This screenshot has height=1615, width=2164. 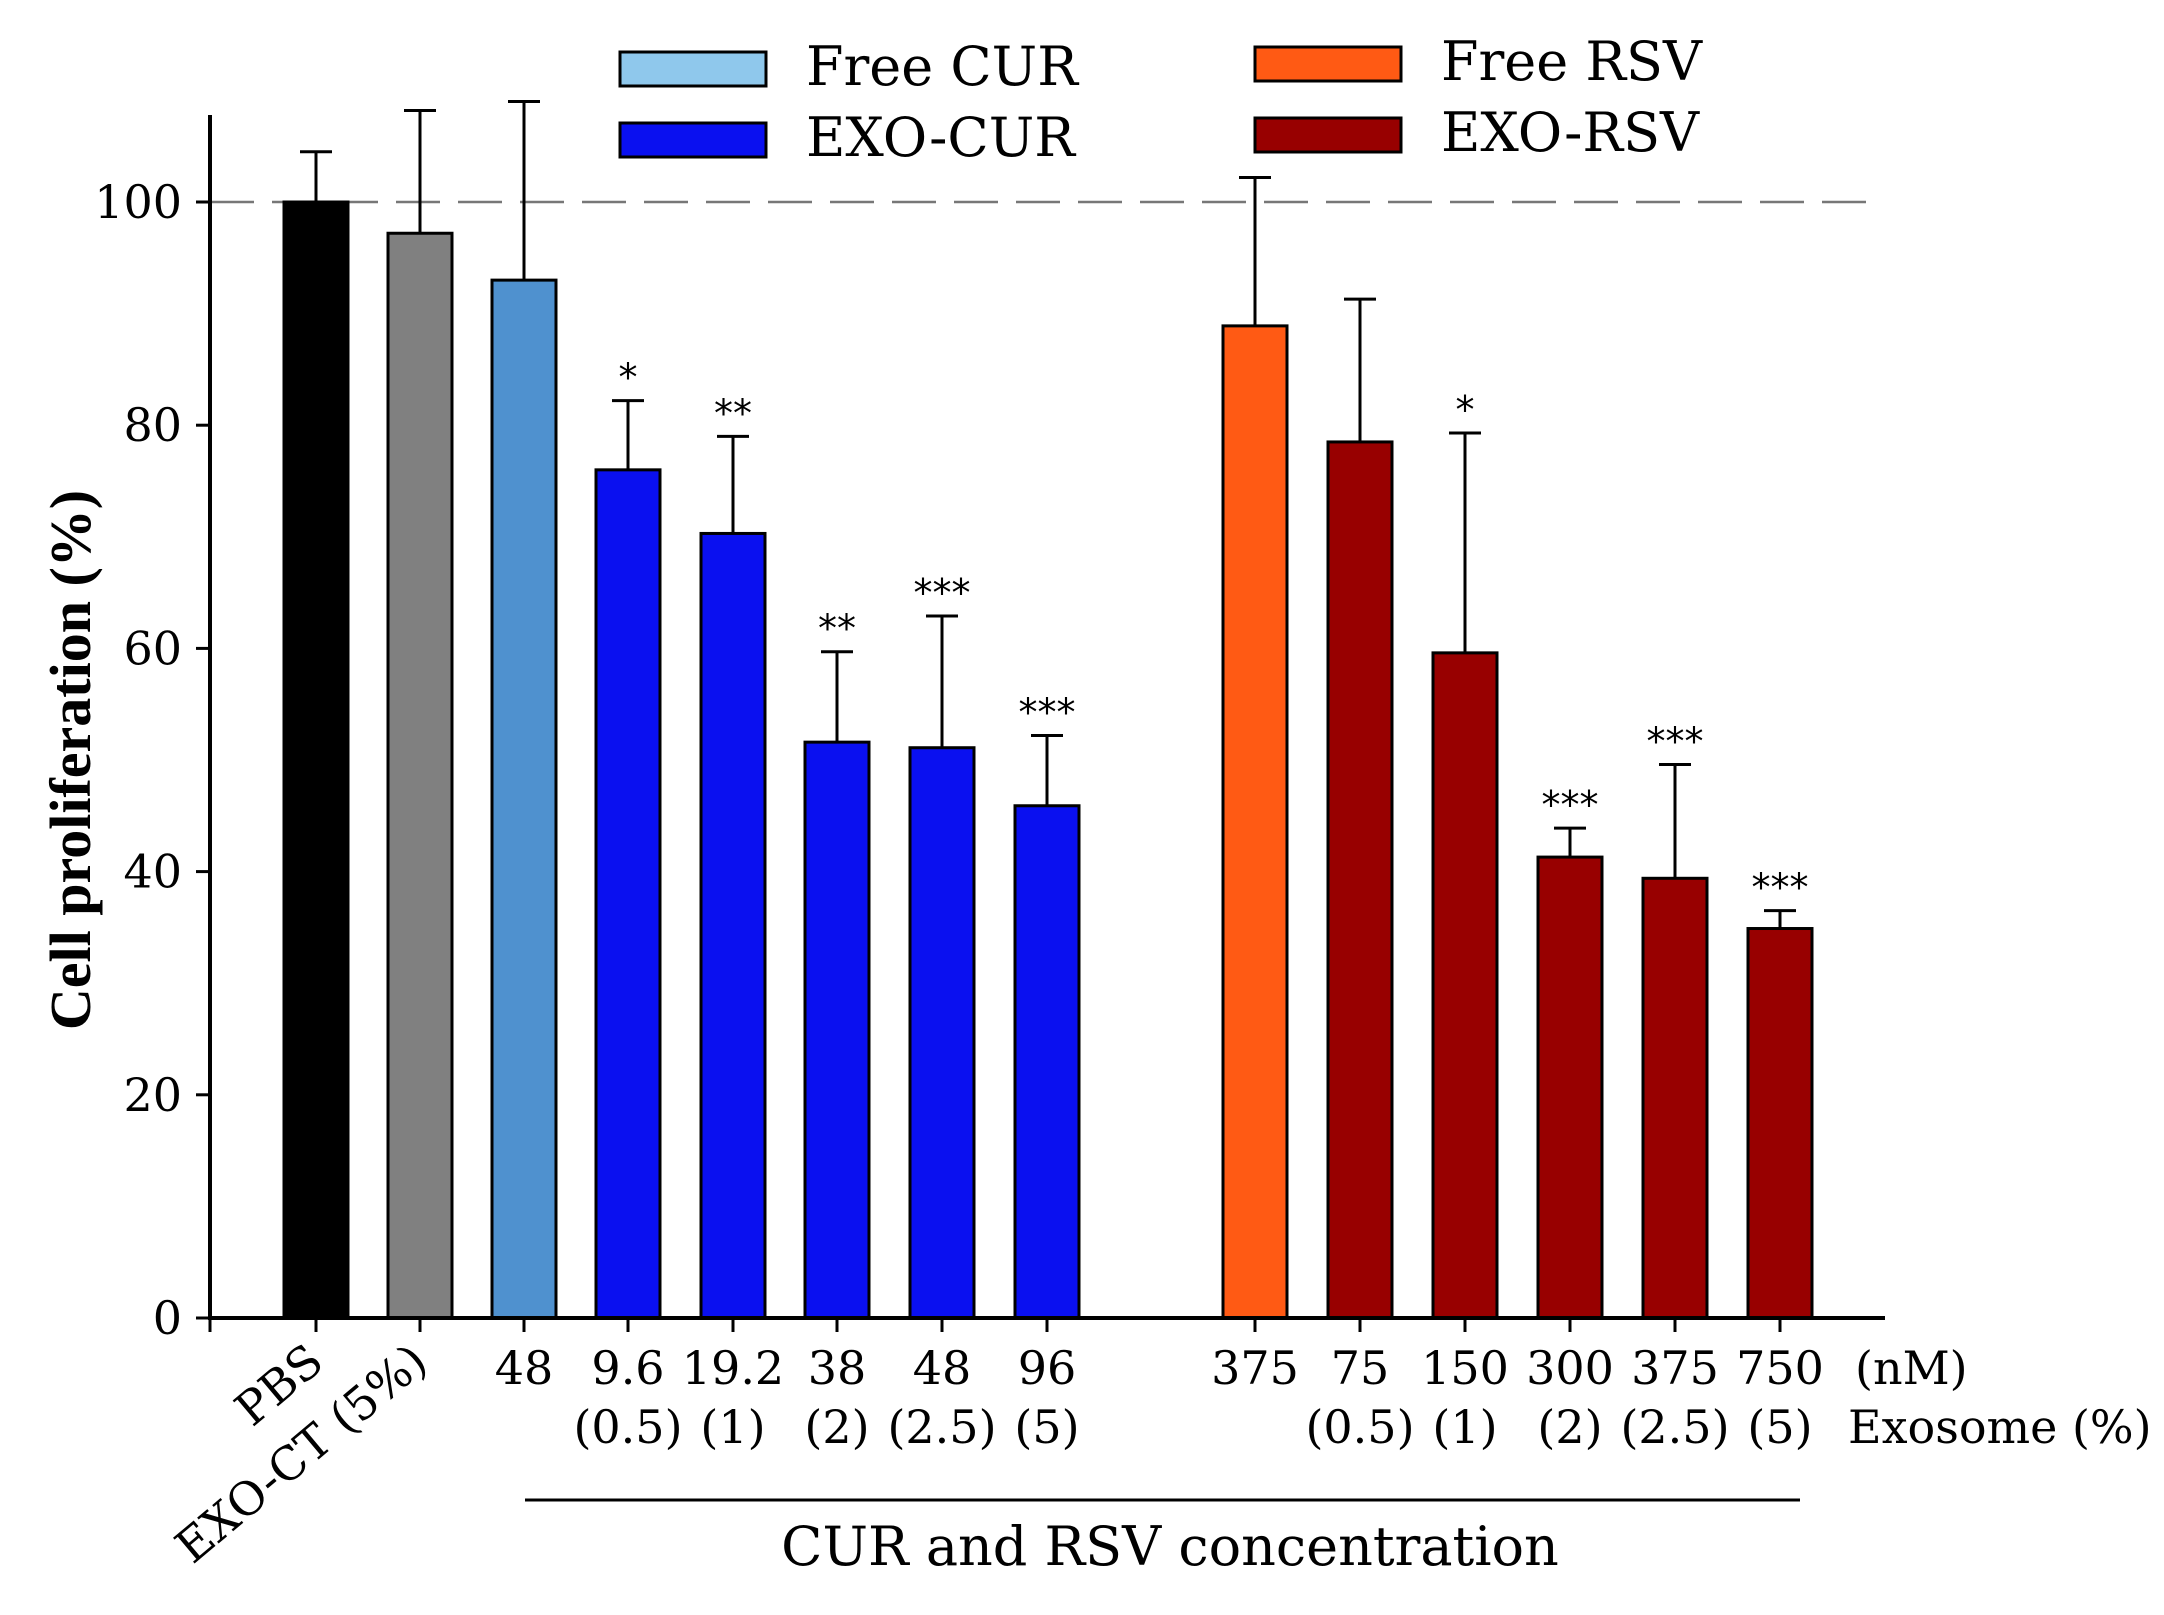 I want to click on y-tick-label: 40, so click(x=152, y=872).